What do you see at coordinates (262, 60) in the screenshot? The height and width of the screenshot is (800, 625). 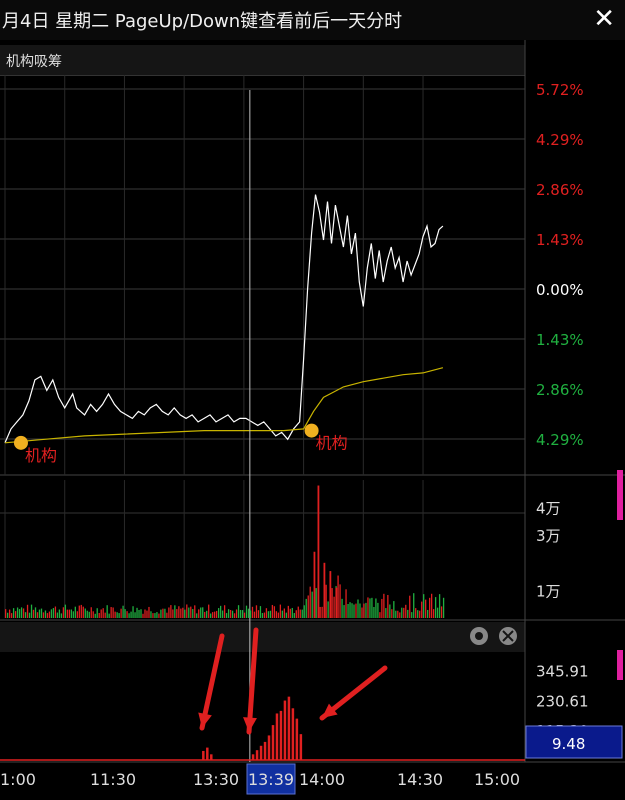 I see `panel-header: 机构吸筹` at bounding box center [262, 60].